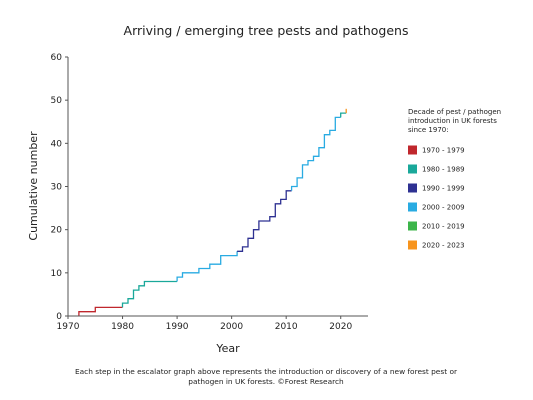  What do you see at coordinates (57, 58) in the screenshot?
I see `y-tick-label: 60` at bounding box center [57, 58].